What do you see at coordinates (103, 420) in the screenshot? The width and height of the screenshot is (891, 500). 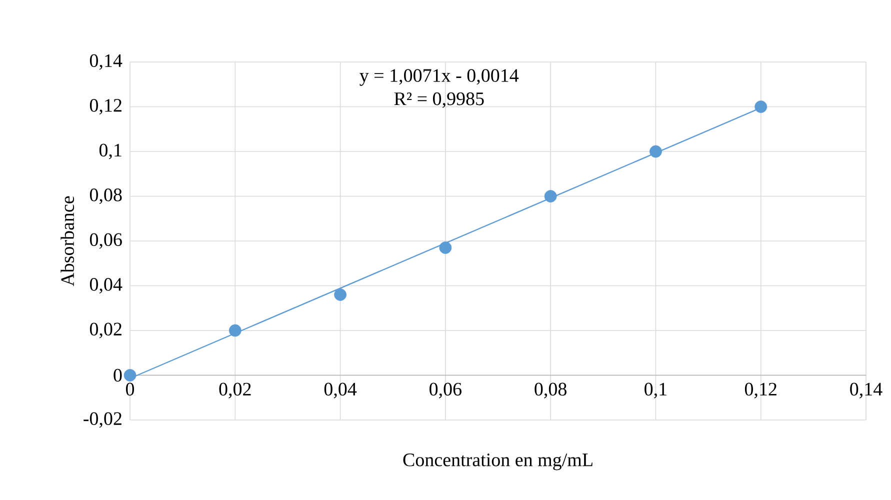 I see `y-tick-label: -0,02` at bounding box center [103, 420].